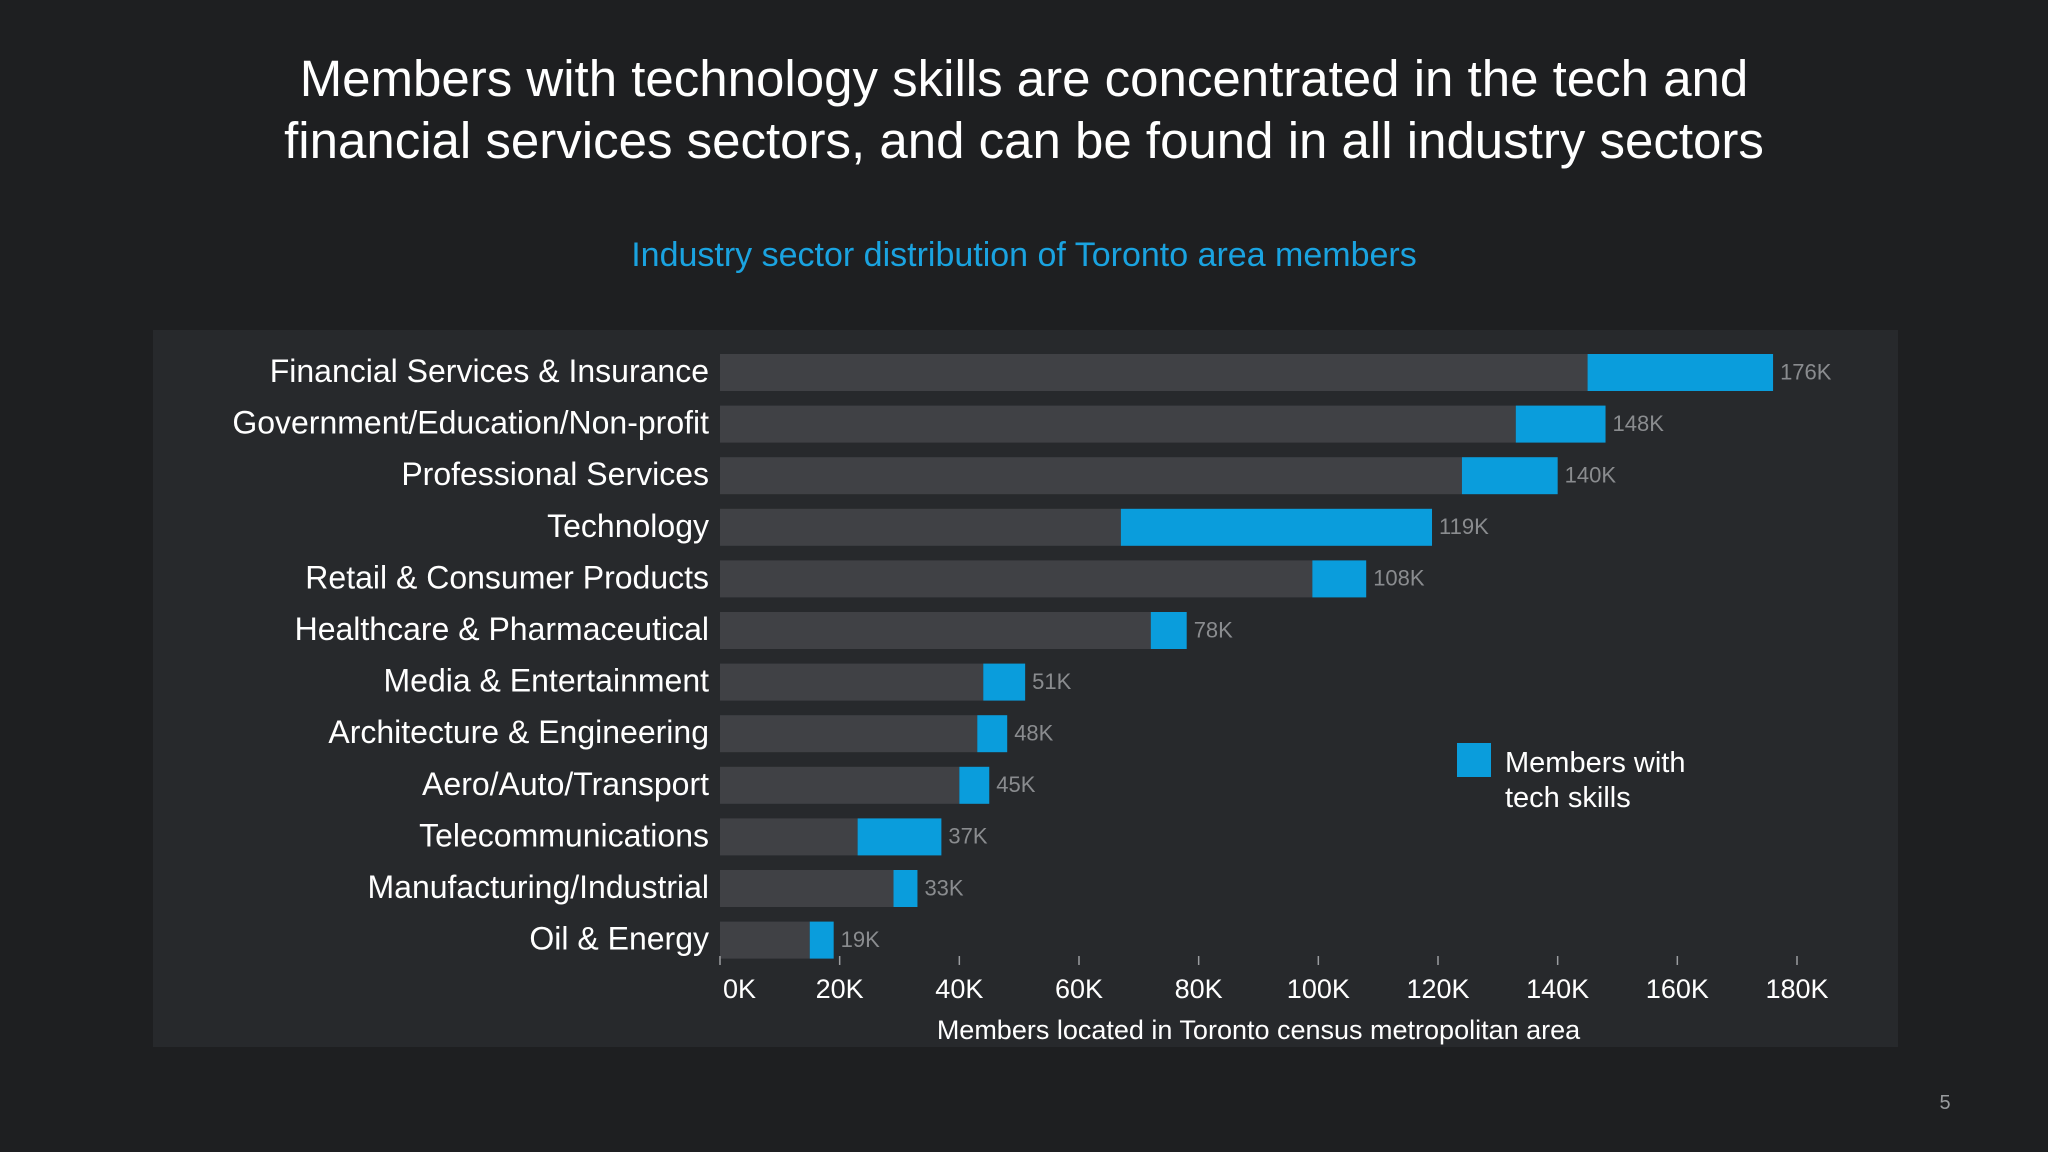 This screenshot has height=1152, width=2048. I want to click on category-label: Professional Services, so click(555, 474).